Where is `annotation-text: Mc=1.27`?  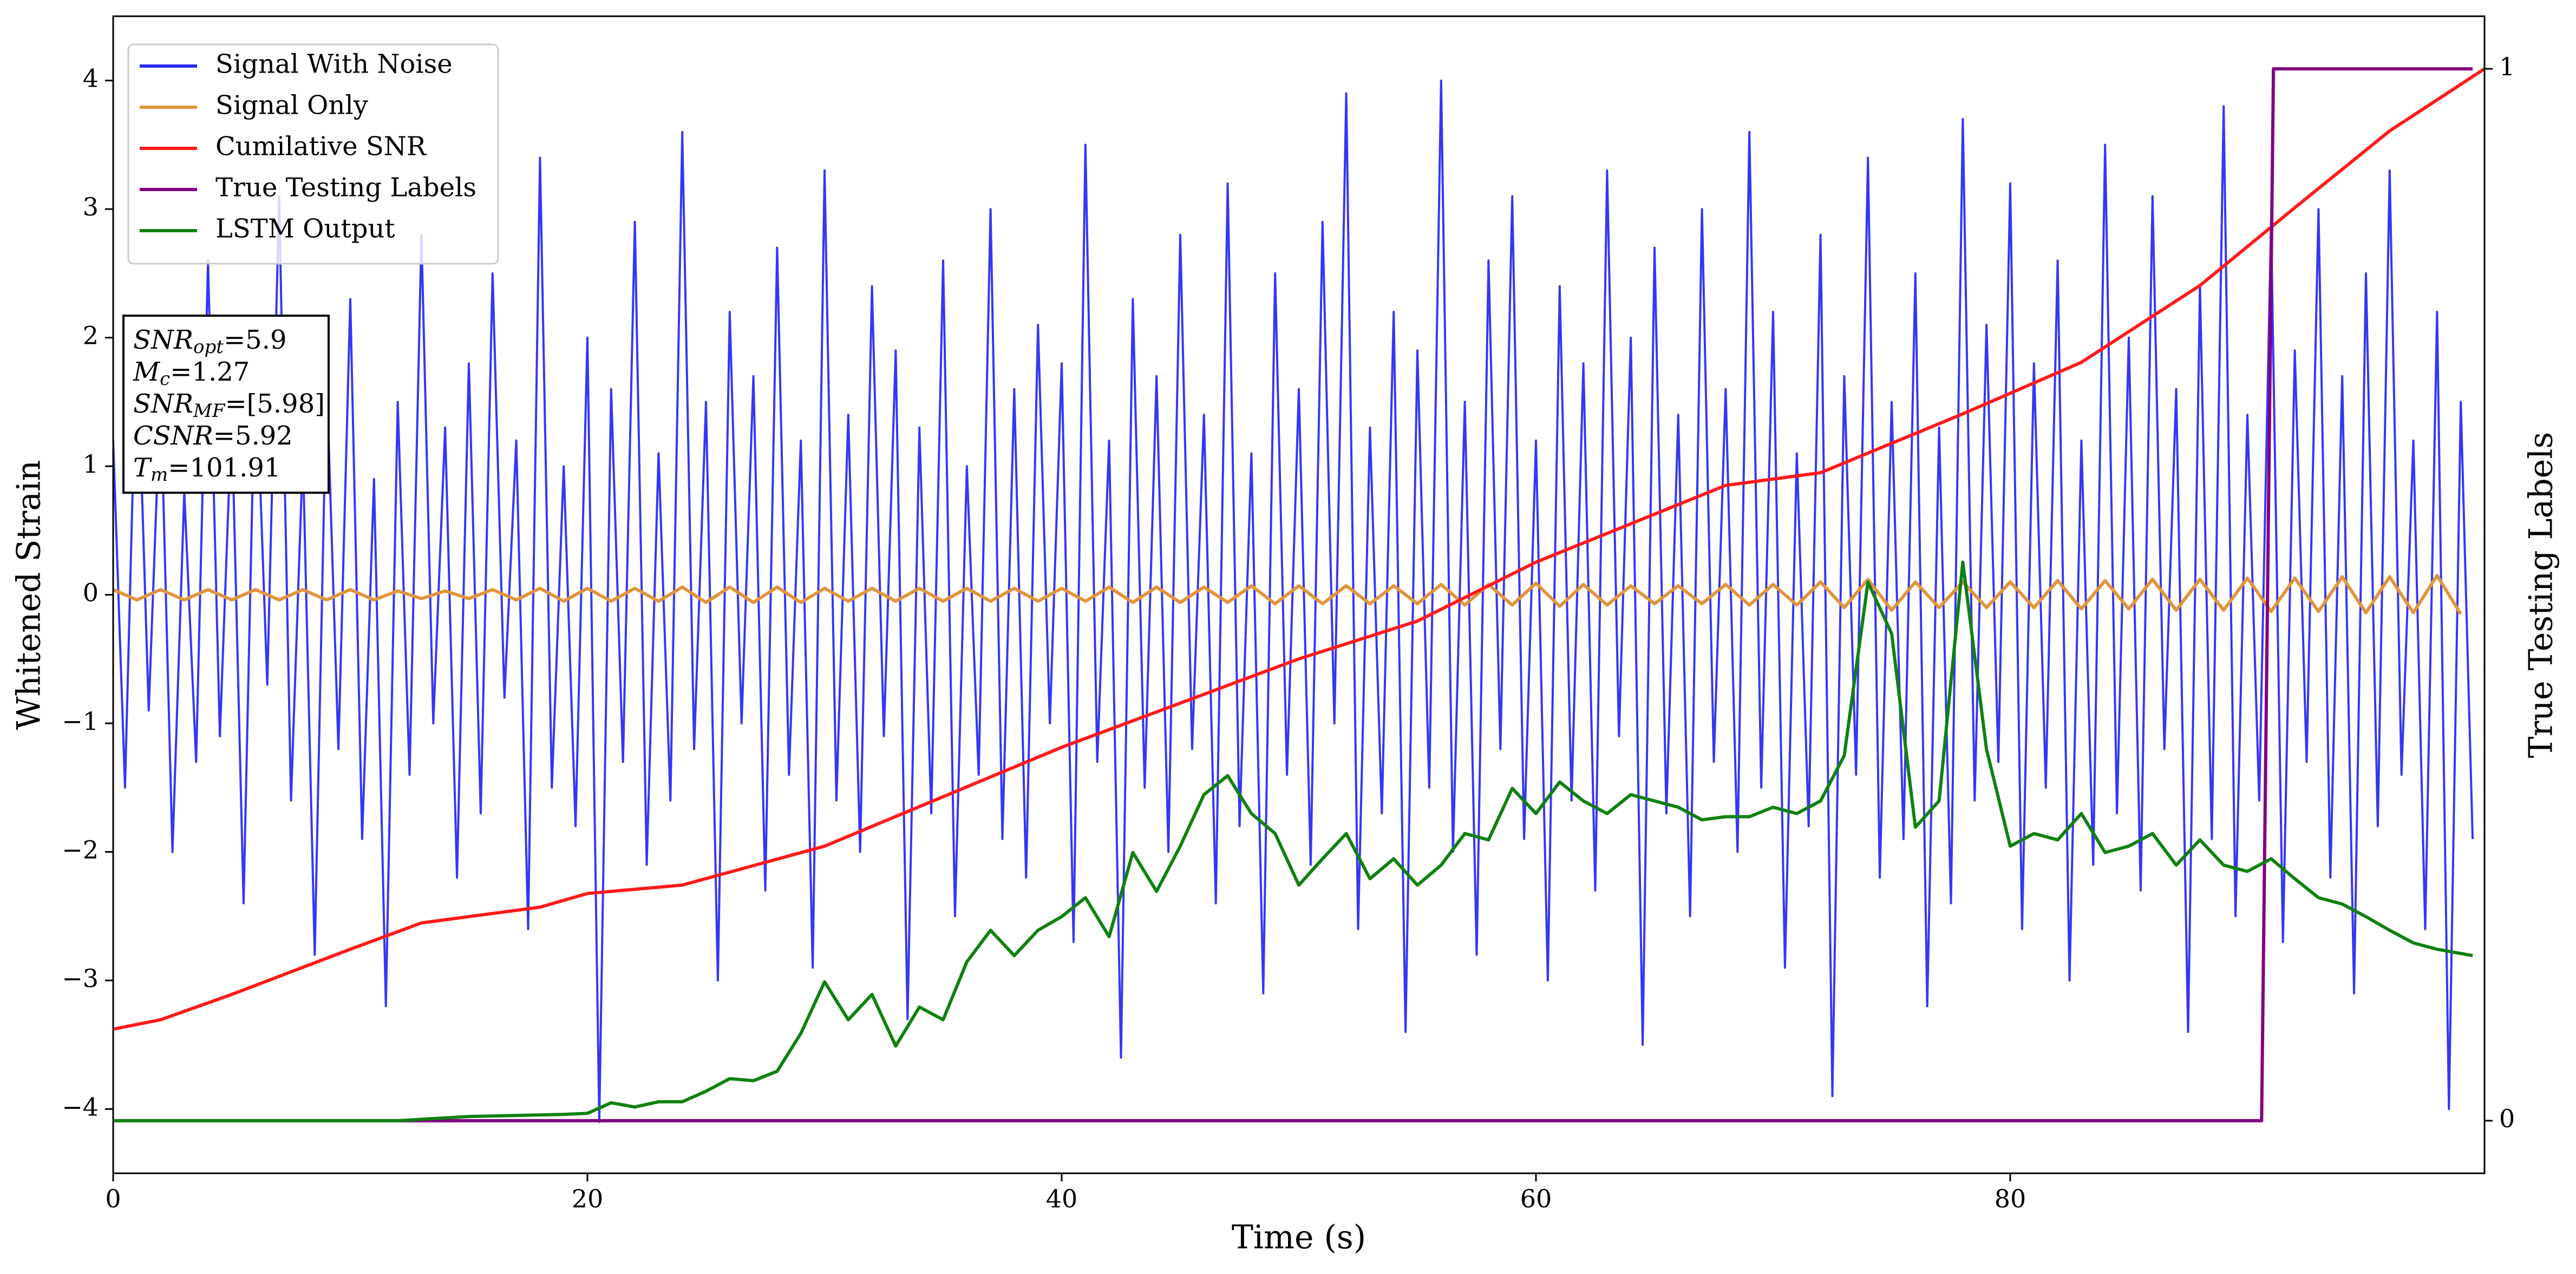 annotation-text: Mc=1.27 is located at coordinates (191, 373).